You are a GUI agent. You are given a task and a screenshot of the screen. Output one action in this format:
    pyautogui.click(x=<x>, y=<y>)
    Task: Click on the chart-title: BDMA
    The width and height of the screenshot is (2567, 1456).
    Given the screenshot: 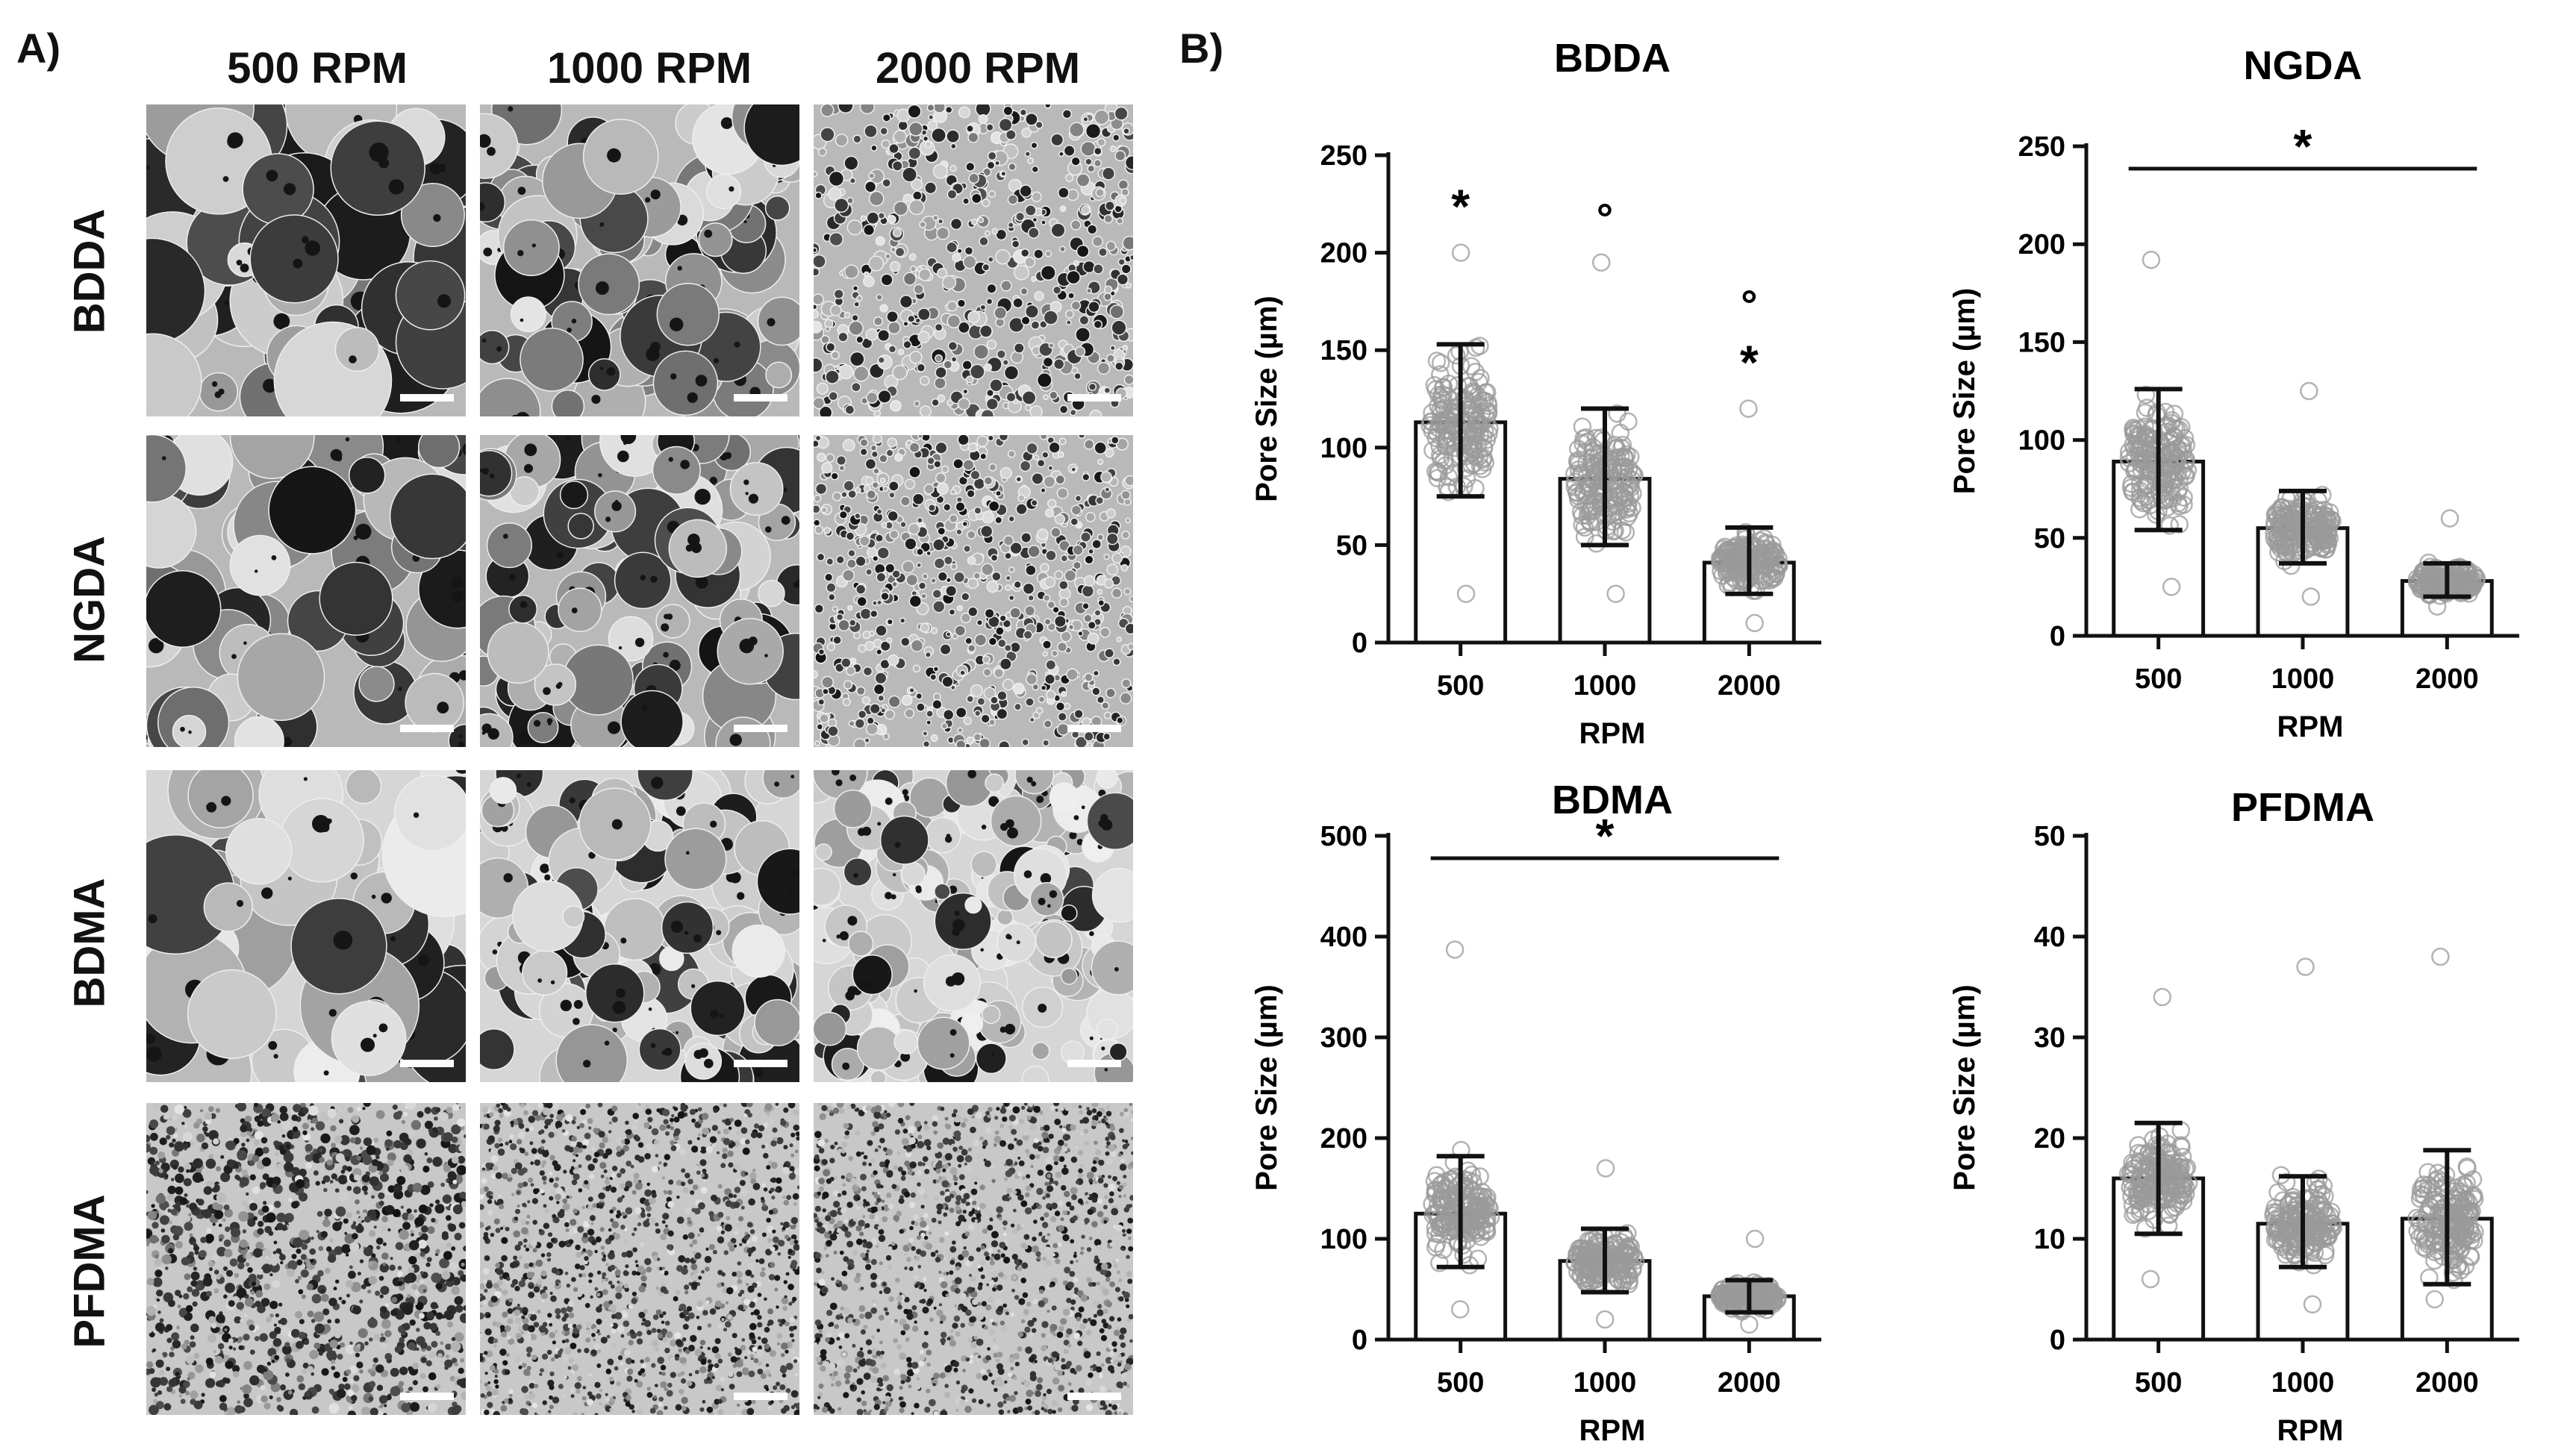 What is the action you would take?
    pyautogui.click(x=1612, y=800)
    